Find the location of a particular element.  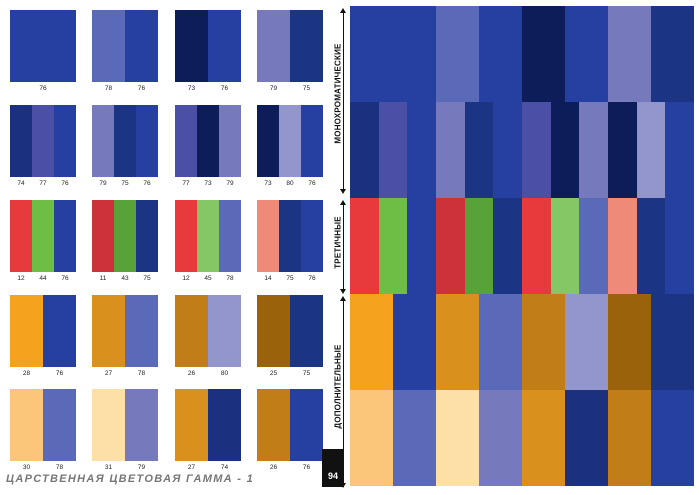

swatch-codes: 11 43 75 is located at coordinates (125, 278).